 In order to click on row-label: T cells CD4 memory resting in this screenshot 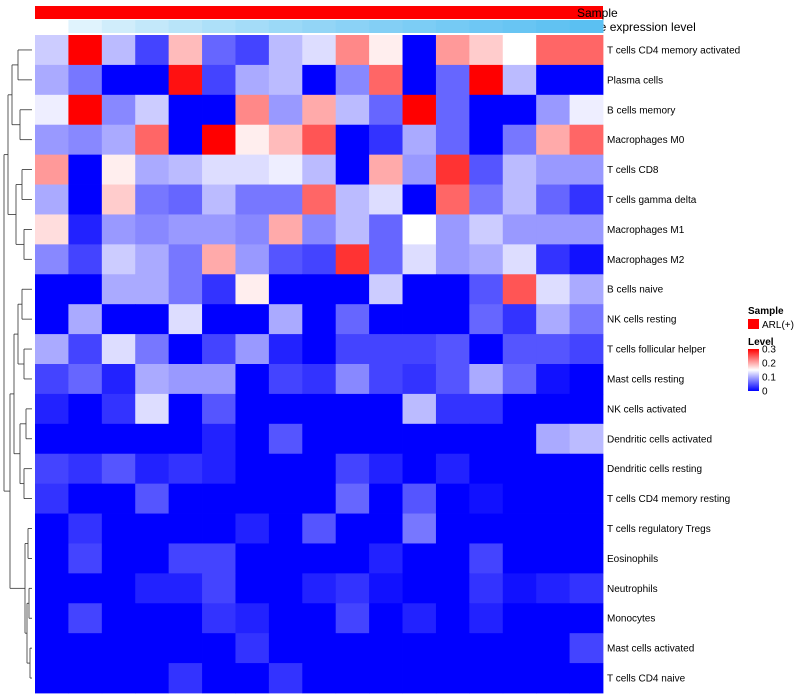, I will do `click(668, 499)`.